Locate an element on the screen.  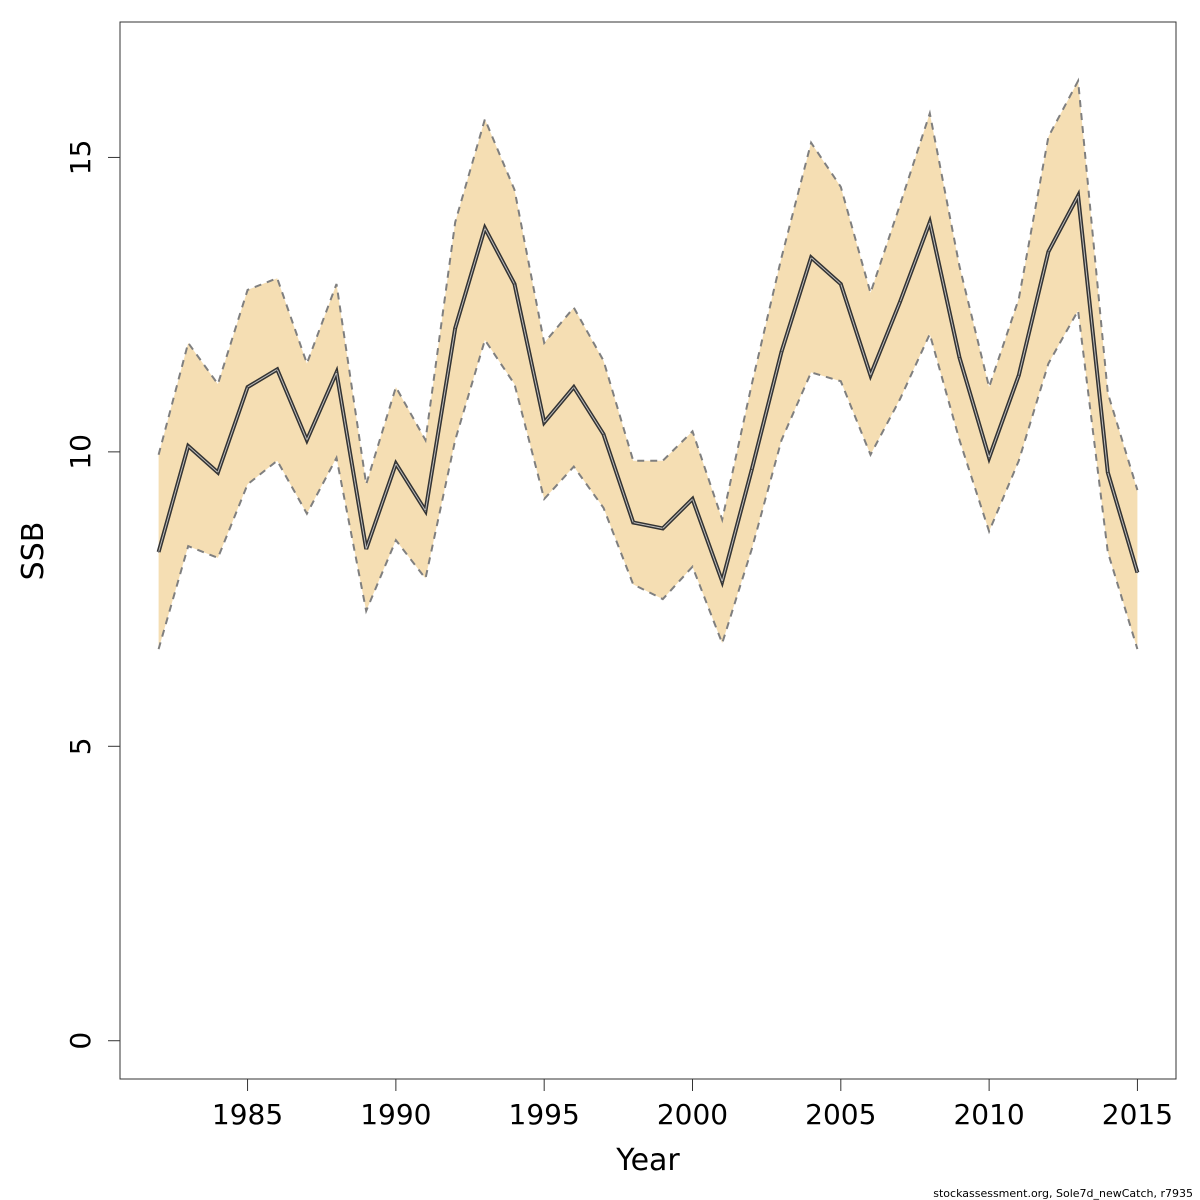
x-axis: 1985 1990 1995 2000 2005 2010 2015 is located at coordinates (692, 1104).